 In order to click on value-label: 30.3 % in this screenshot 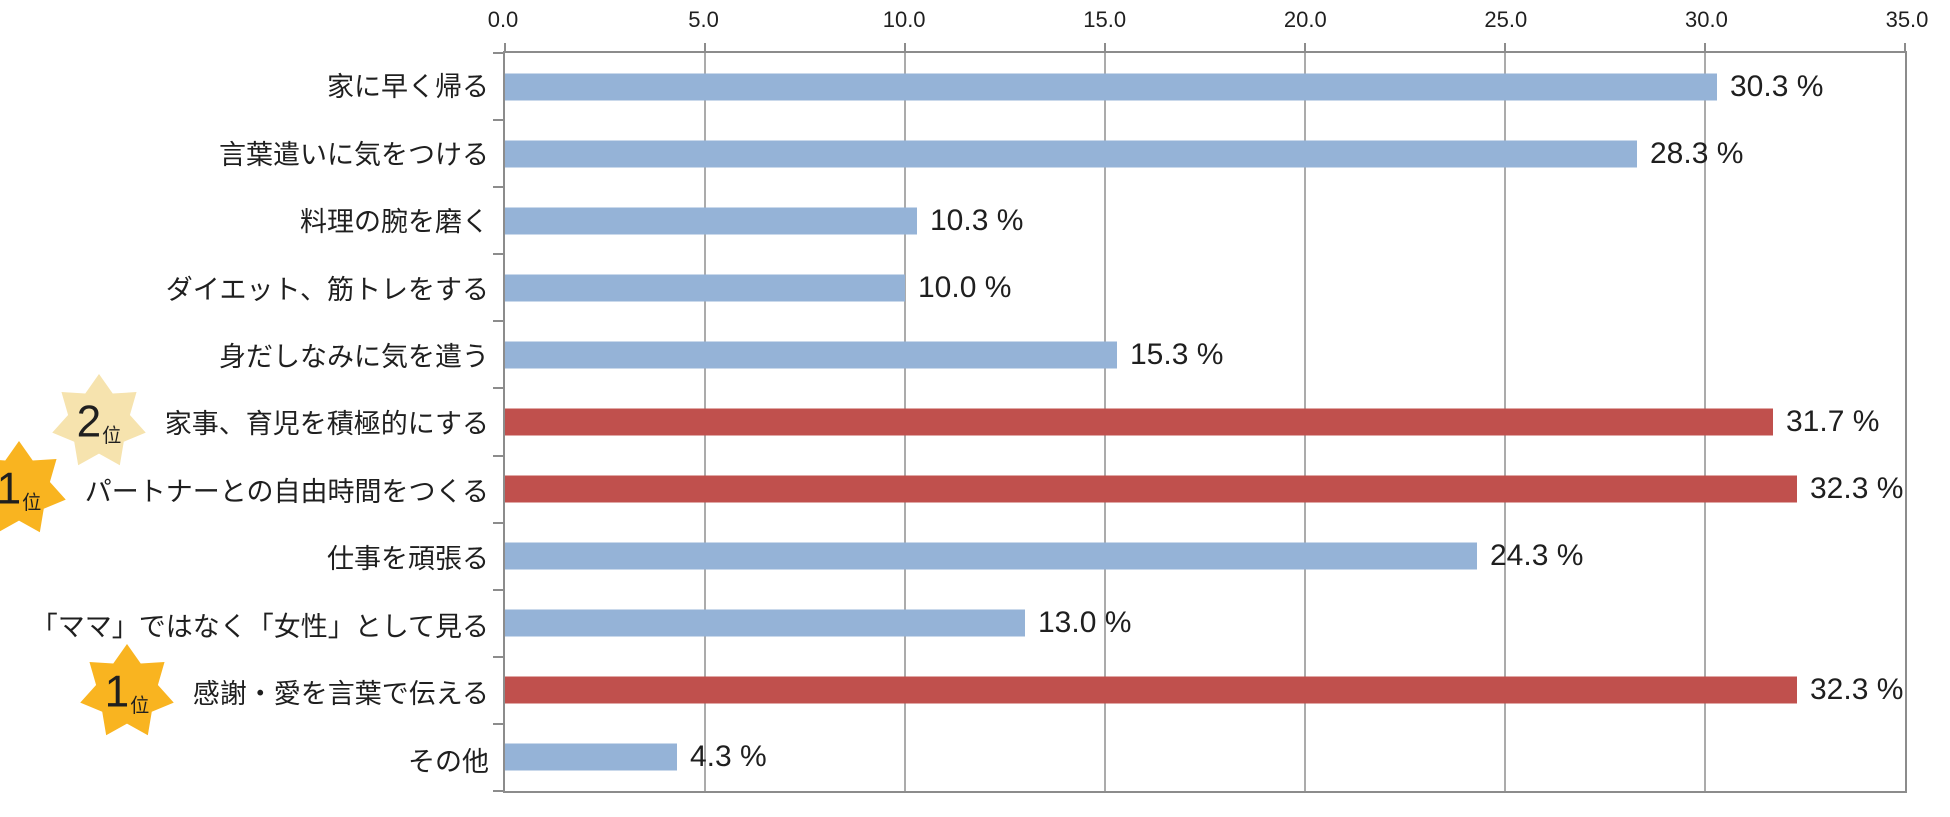, I will do `click(1777, 86)`.